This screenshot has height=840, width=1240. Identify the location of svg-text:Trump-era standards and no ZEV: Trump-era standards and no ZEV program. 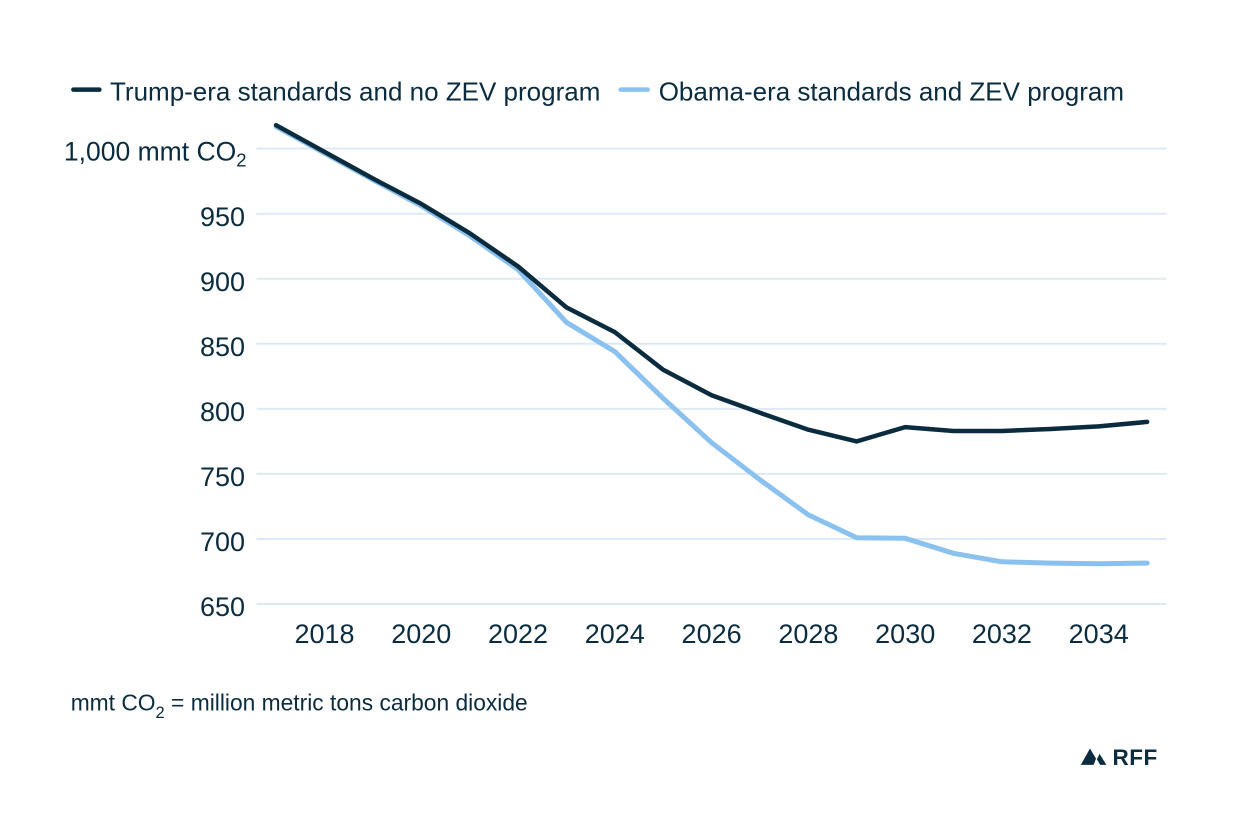
(355, 92).